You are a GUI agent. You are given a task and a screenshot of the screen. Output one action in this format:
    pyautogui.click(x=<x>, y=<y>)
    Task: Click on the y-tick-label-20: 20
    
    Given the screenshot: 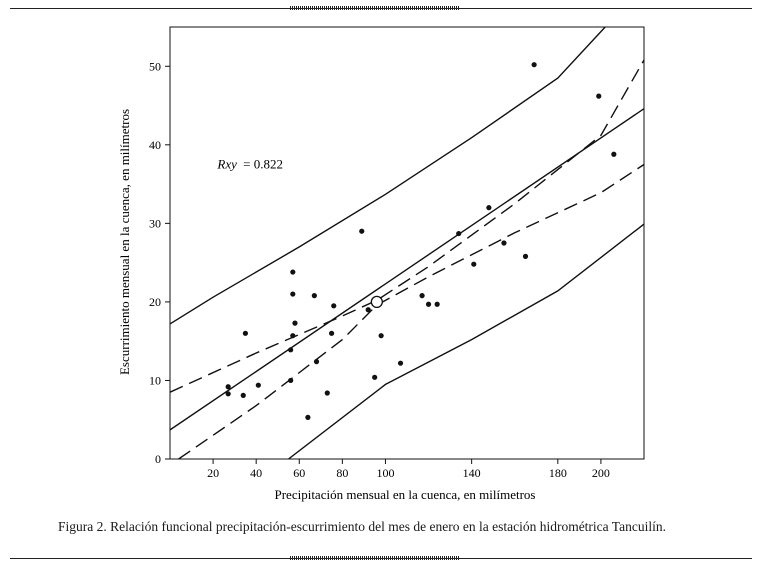 What is the action you would take?
    pyautogui.click(x=155, y=302)
    